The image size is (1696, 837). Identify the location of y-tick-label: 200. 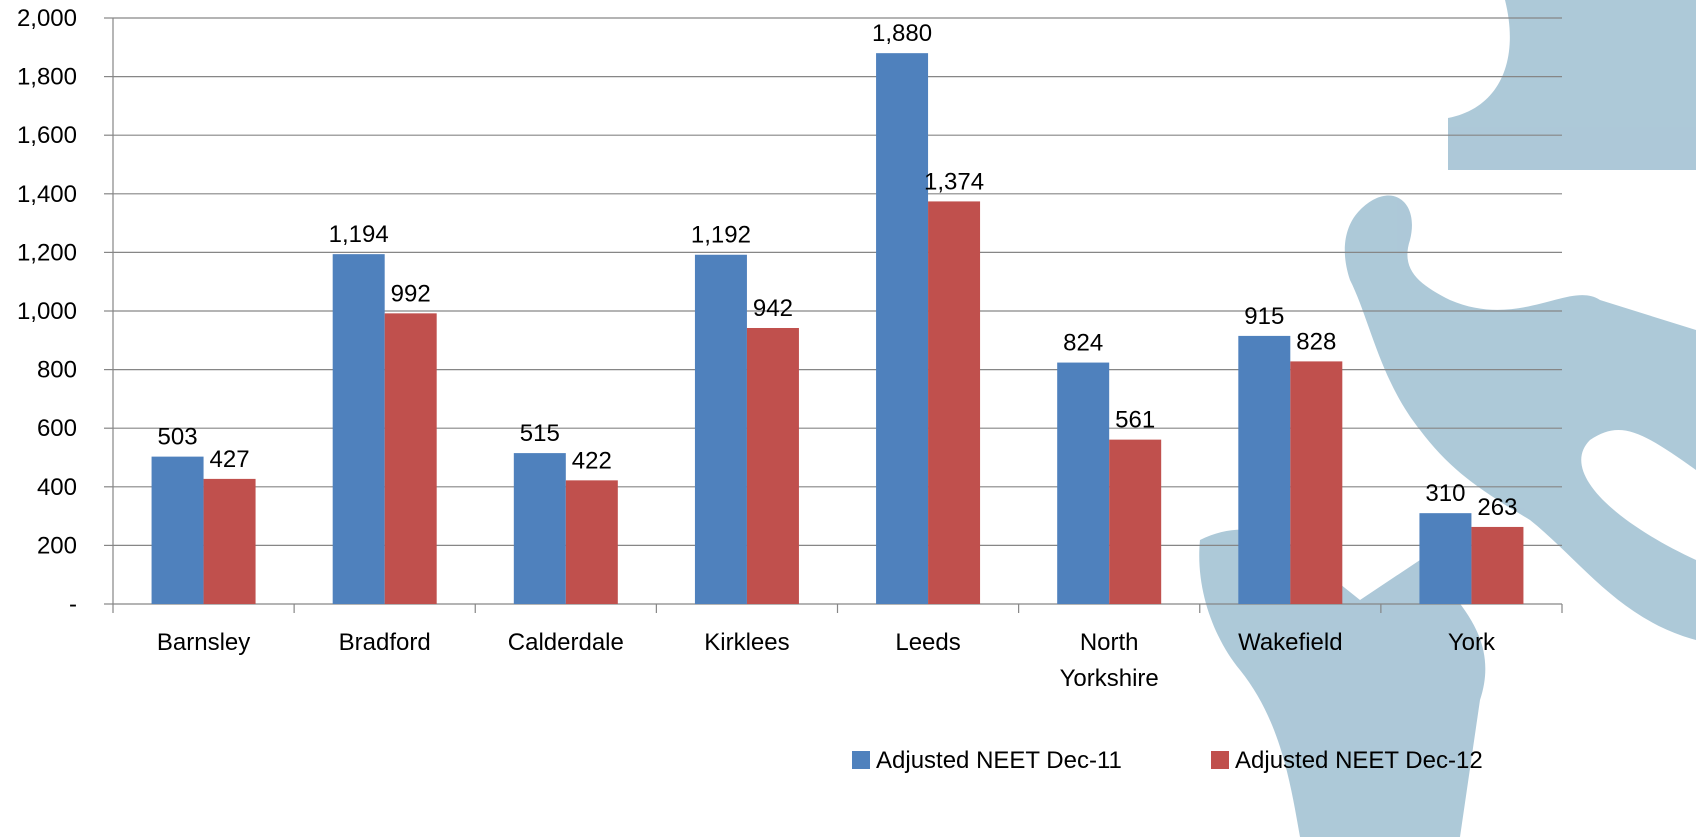
(57, 545).